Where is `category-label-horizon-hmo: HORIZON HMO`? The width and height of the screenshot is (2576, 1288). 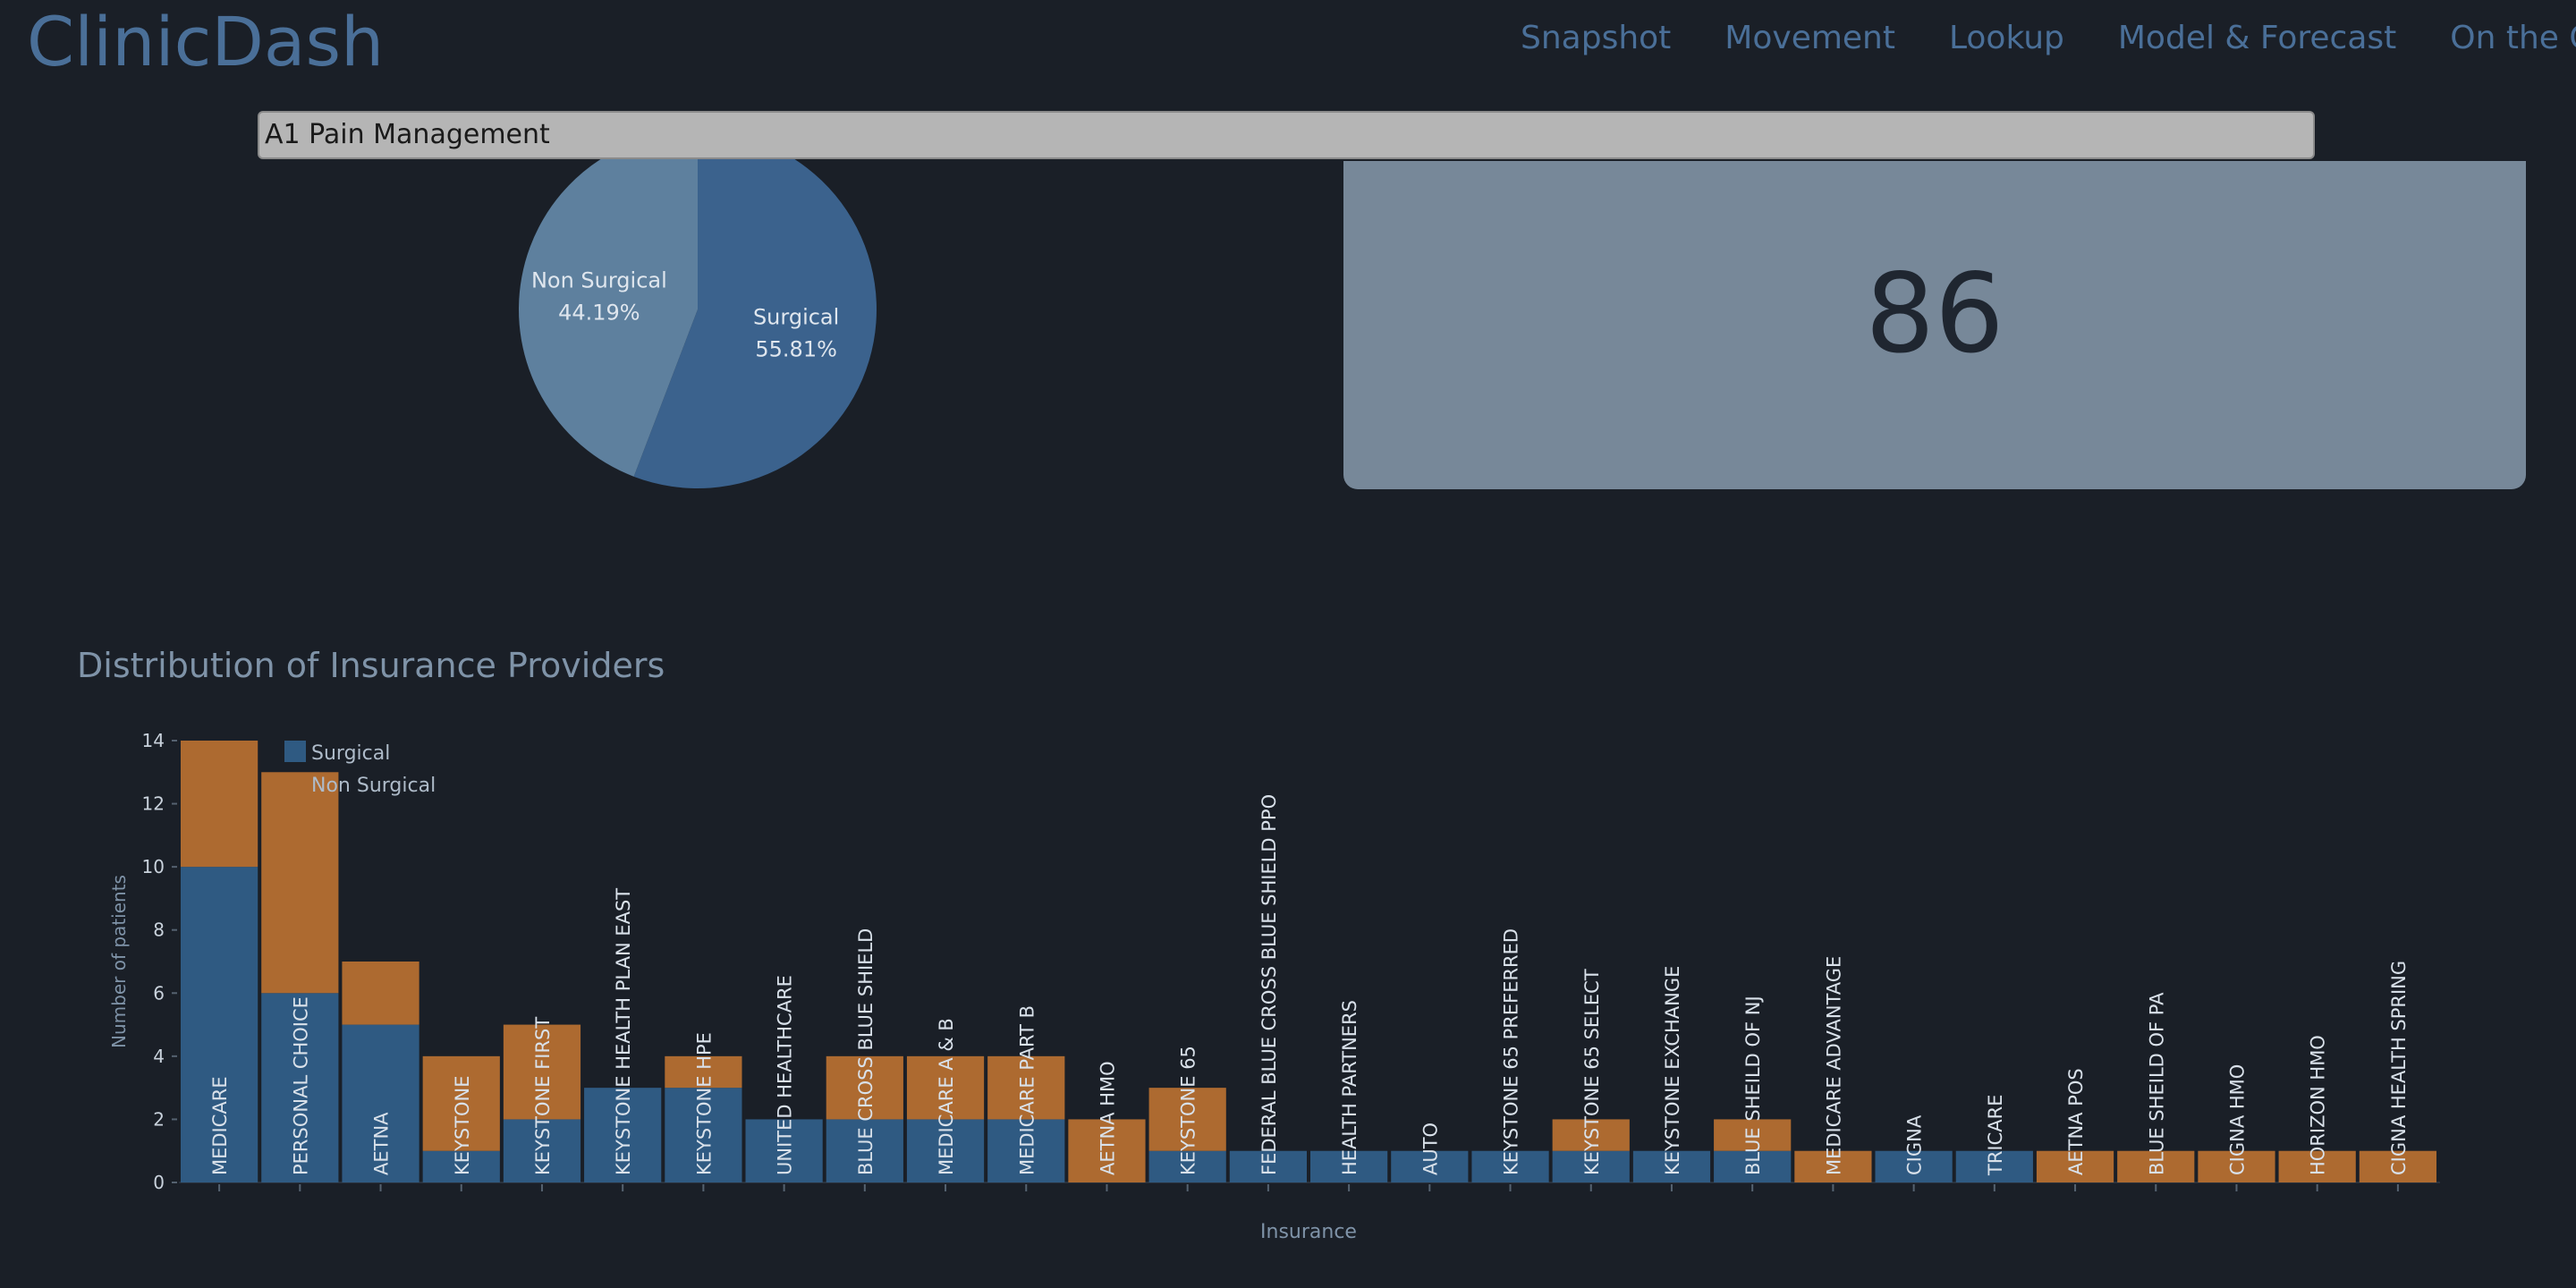
category-label-horizon-hmo: HORIZON HMO is located at coordinates (2318, 1105).